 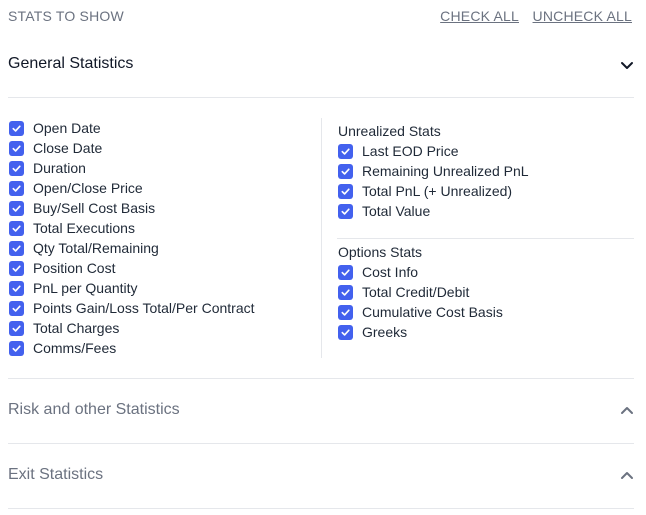 I want to click on unrealized-stats-title: Unrealized Stats, so click(x=389, y=131).